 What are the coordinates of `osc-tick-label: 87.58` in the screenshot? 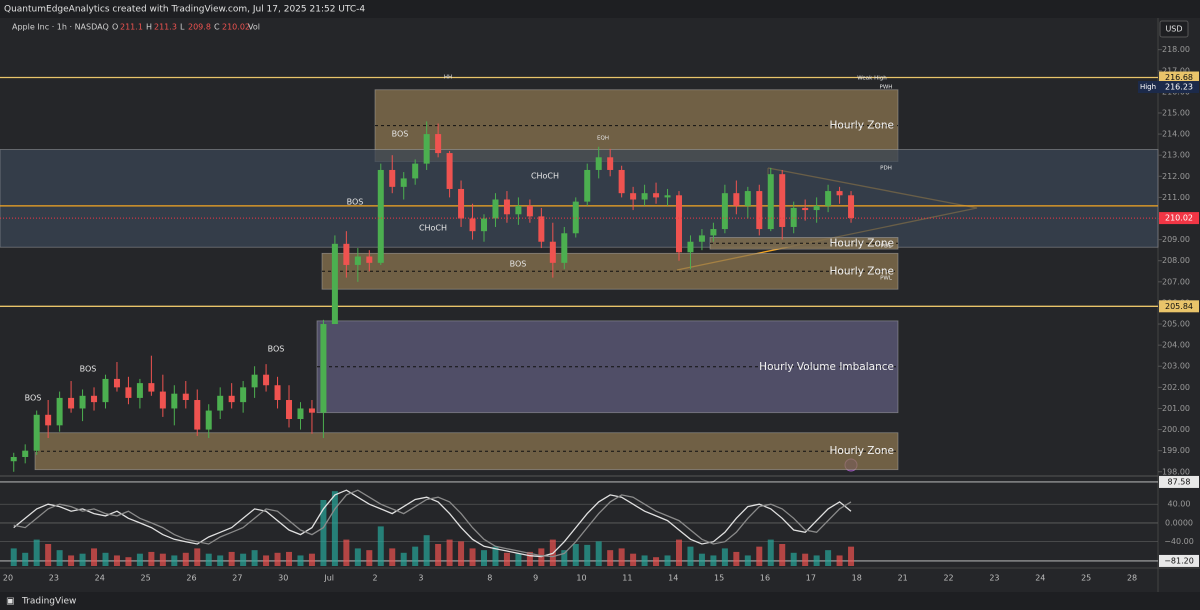 It's located at (1179, 481).